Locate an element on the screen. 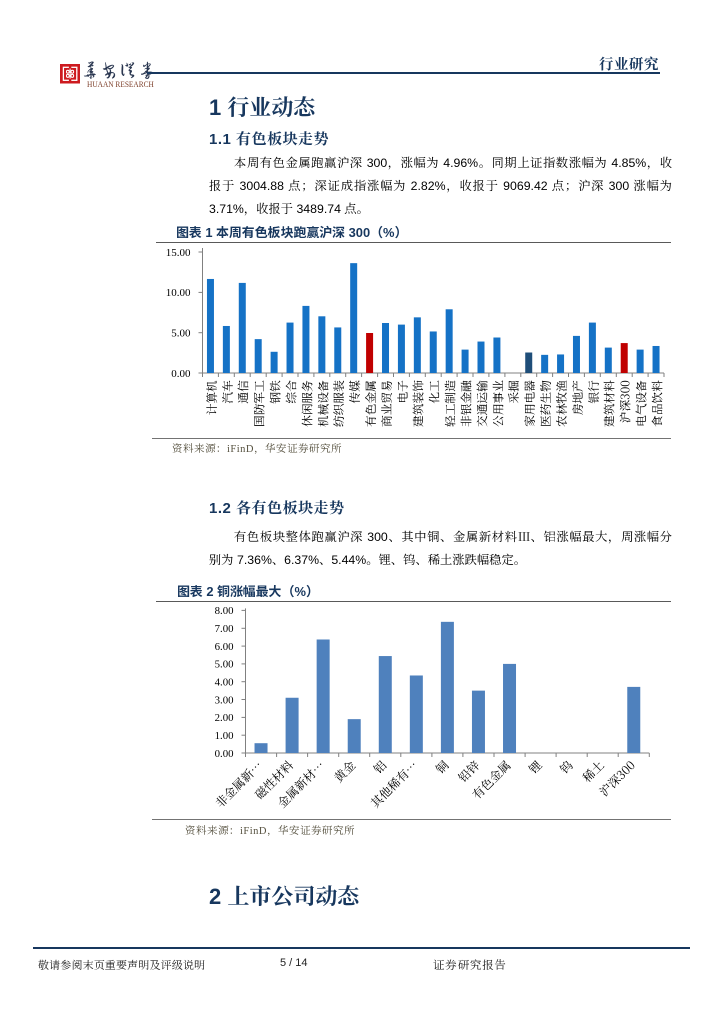 The width and height of the screenshot is (724, 1024). svg-text: 电子 is located at coordinates (403, 391).